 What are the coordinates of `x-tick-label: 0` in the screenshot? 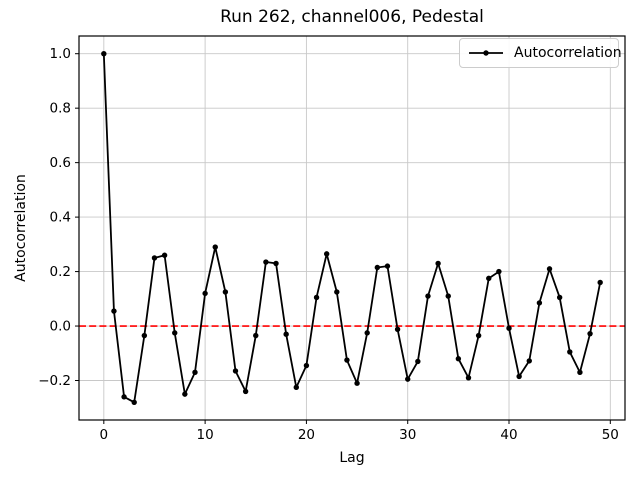 It's located at (104, 435).